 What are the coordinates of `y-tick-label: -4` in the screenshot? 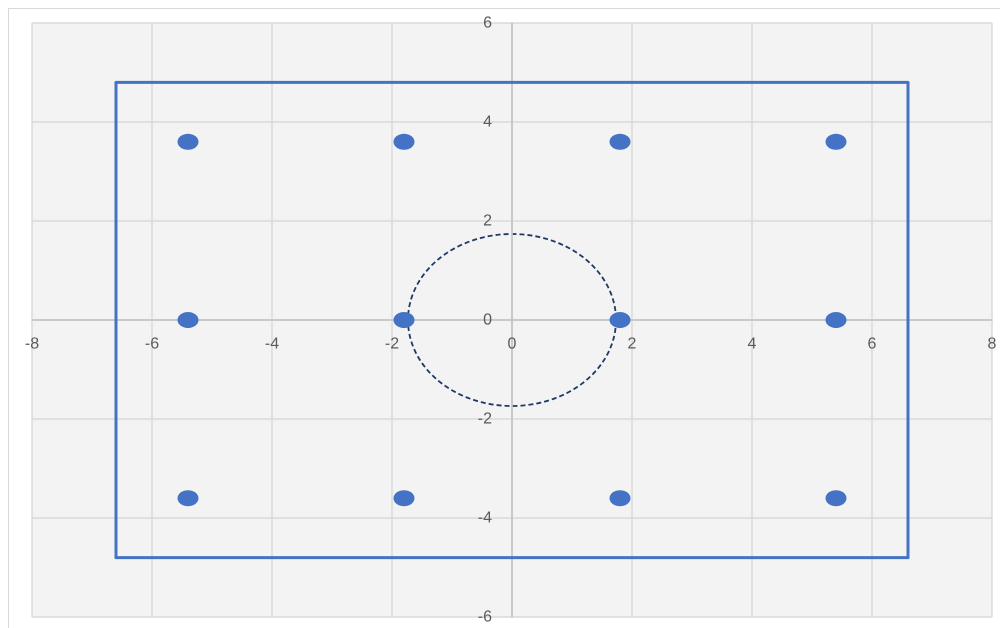 It's located at (485, 518).